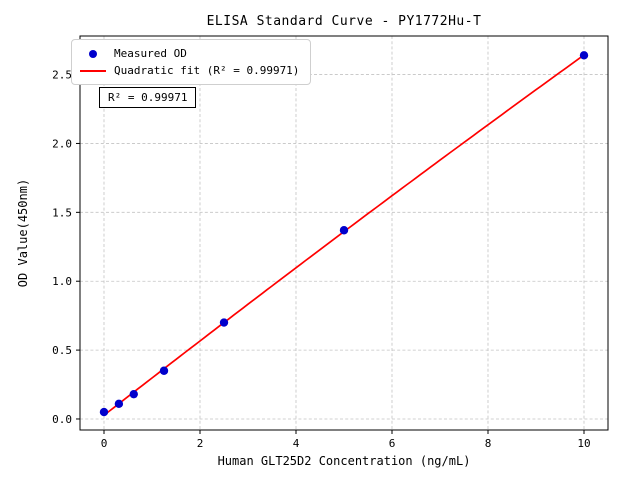 This screenshot has height=480, width=640. Describe the element at coordinates (344, 21) in the screenshot. I see `chart-title: ELISA Standard Curve - PY1772Hu-T` at that location.